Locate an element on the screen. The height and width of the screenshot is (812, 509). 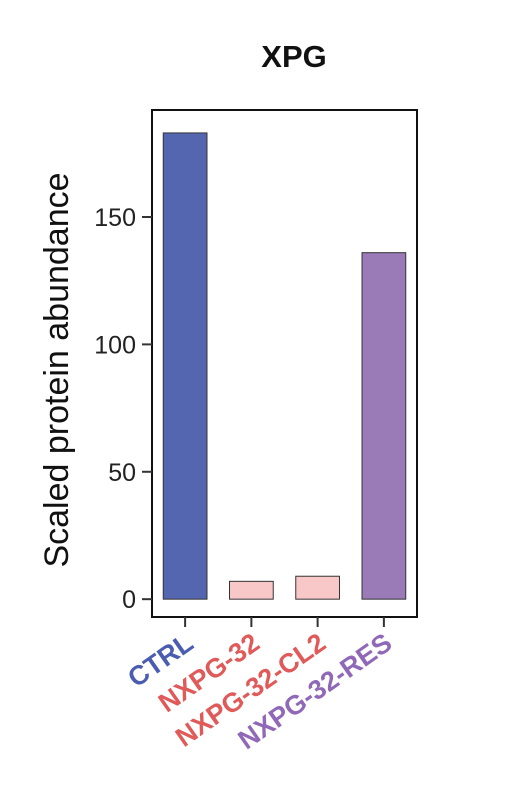
y-tick-label: 50 is located at coordinates (122, 473).